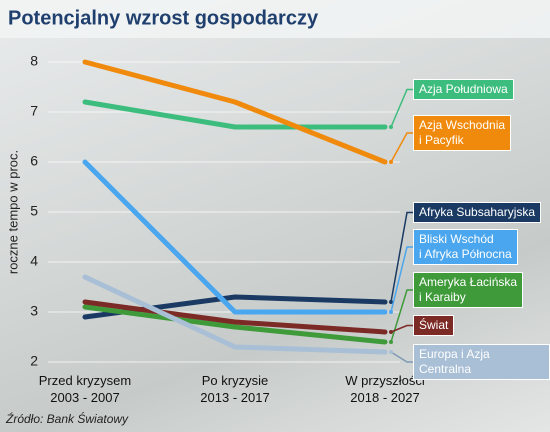 Image resolution: width=550 pixels, height=432 pixels. What do you see at coordinates (12, 212) in the screenshot?
I see `y-axis-label: roczne tempo w proc.` at bounding box center [12, 212].